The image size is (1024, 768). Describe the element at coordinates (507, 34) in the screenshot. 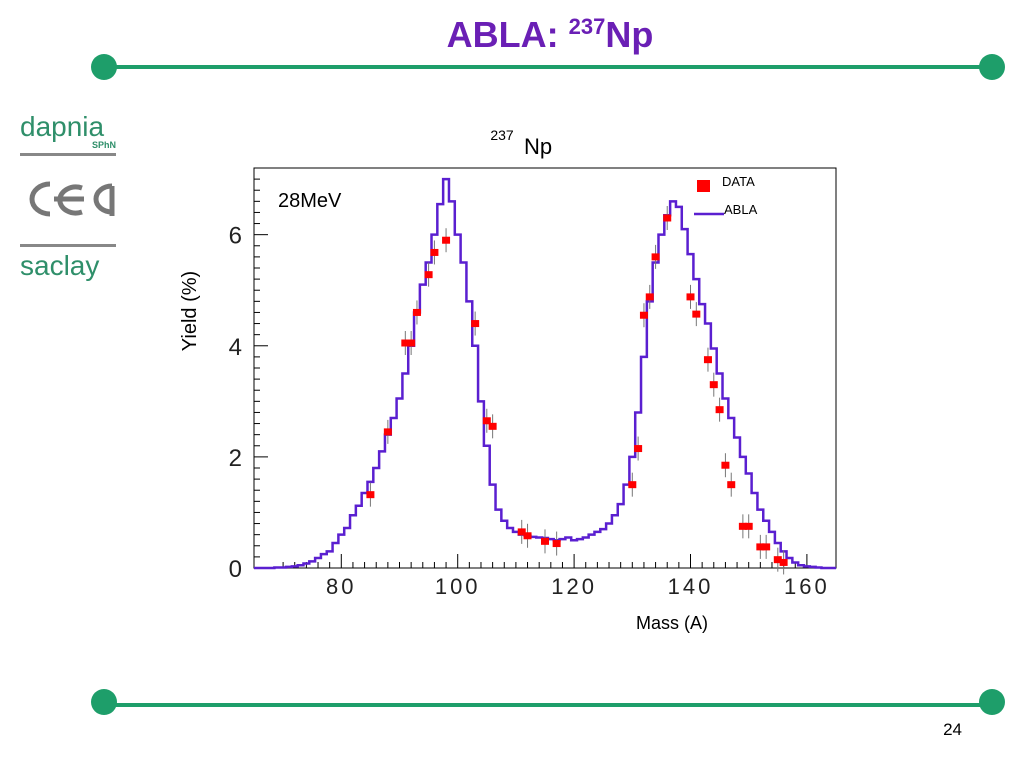

I see `slide-title-text: ABLA:` at that location.